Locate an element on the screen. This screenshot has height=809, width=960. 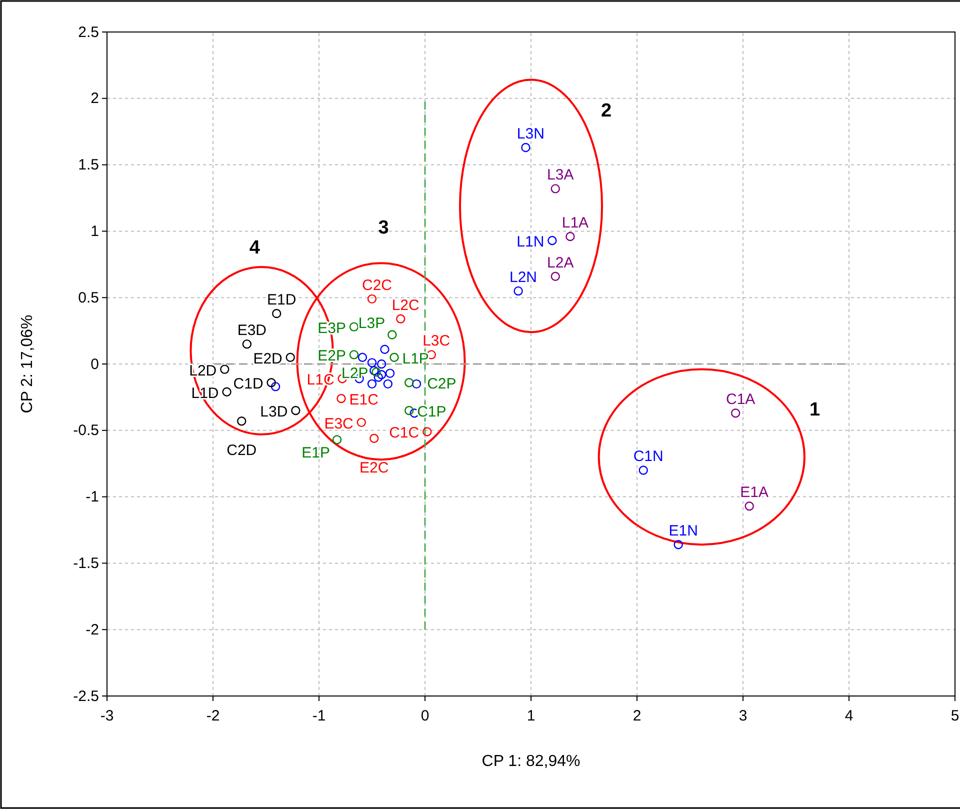
series-label: L1P is located at coordinates (415, 359).